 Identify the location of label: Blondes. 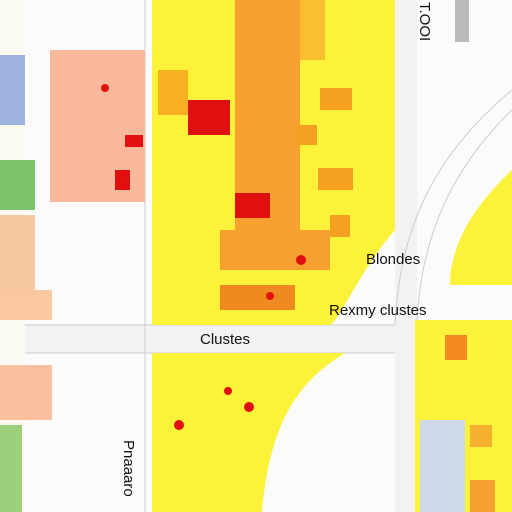
(393, 259).